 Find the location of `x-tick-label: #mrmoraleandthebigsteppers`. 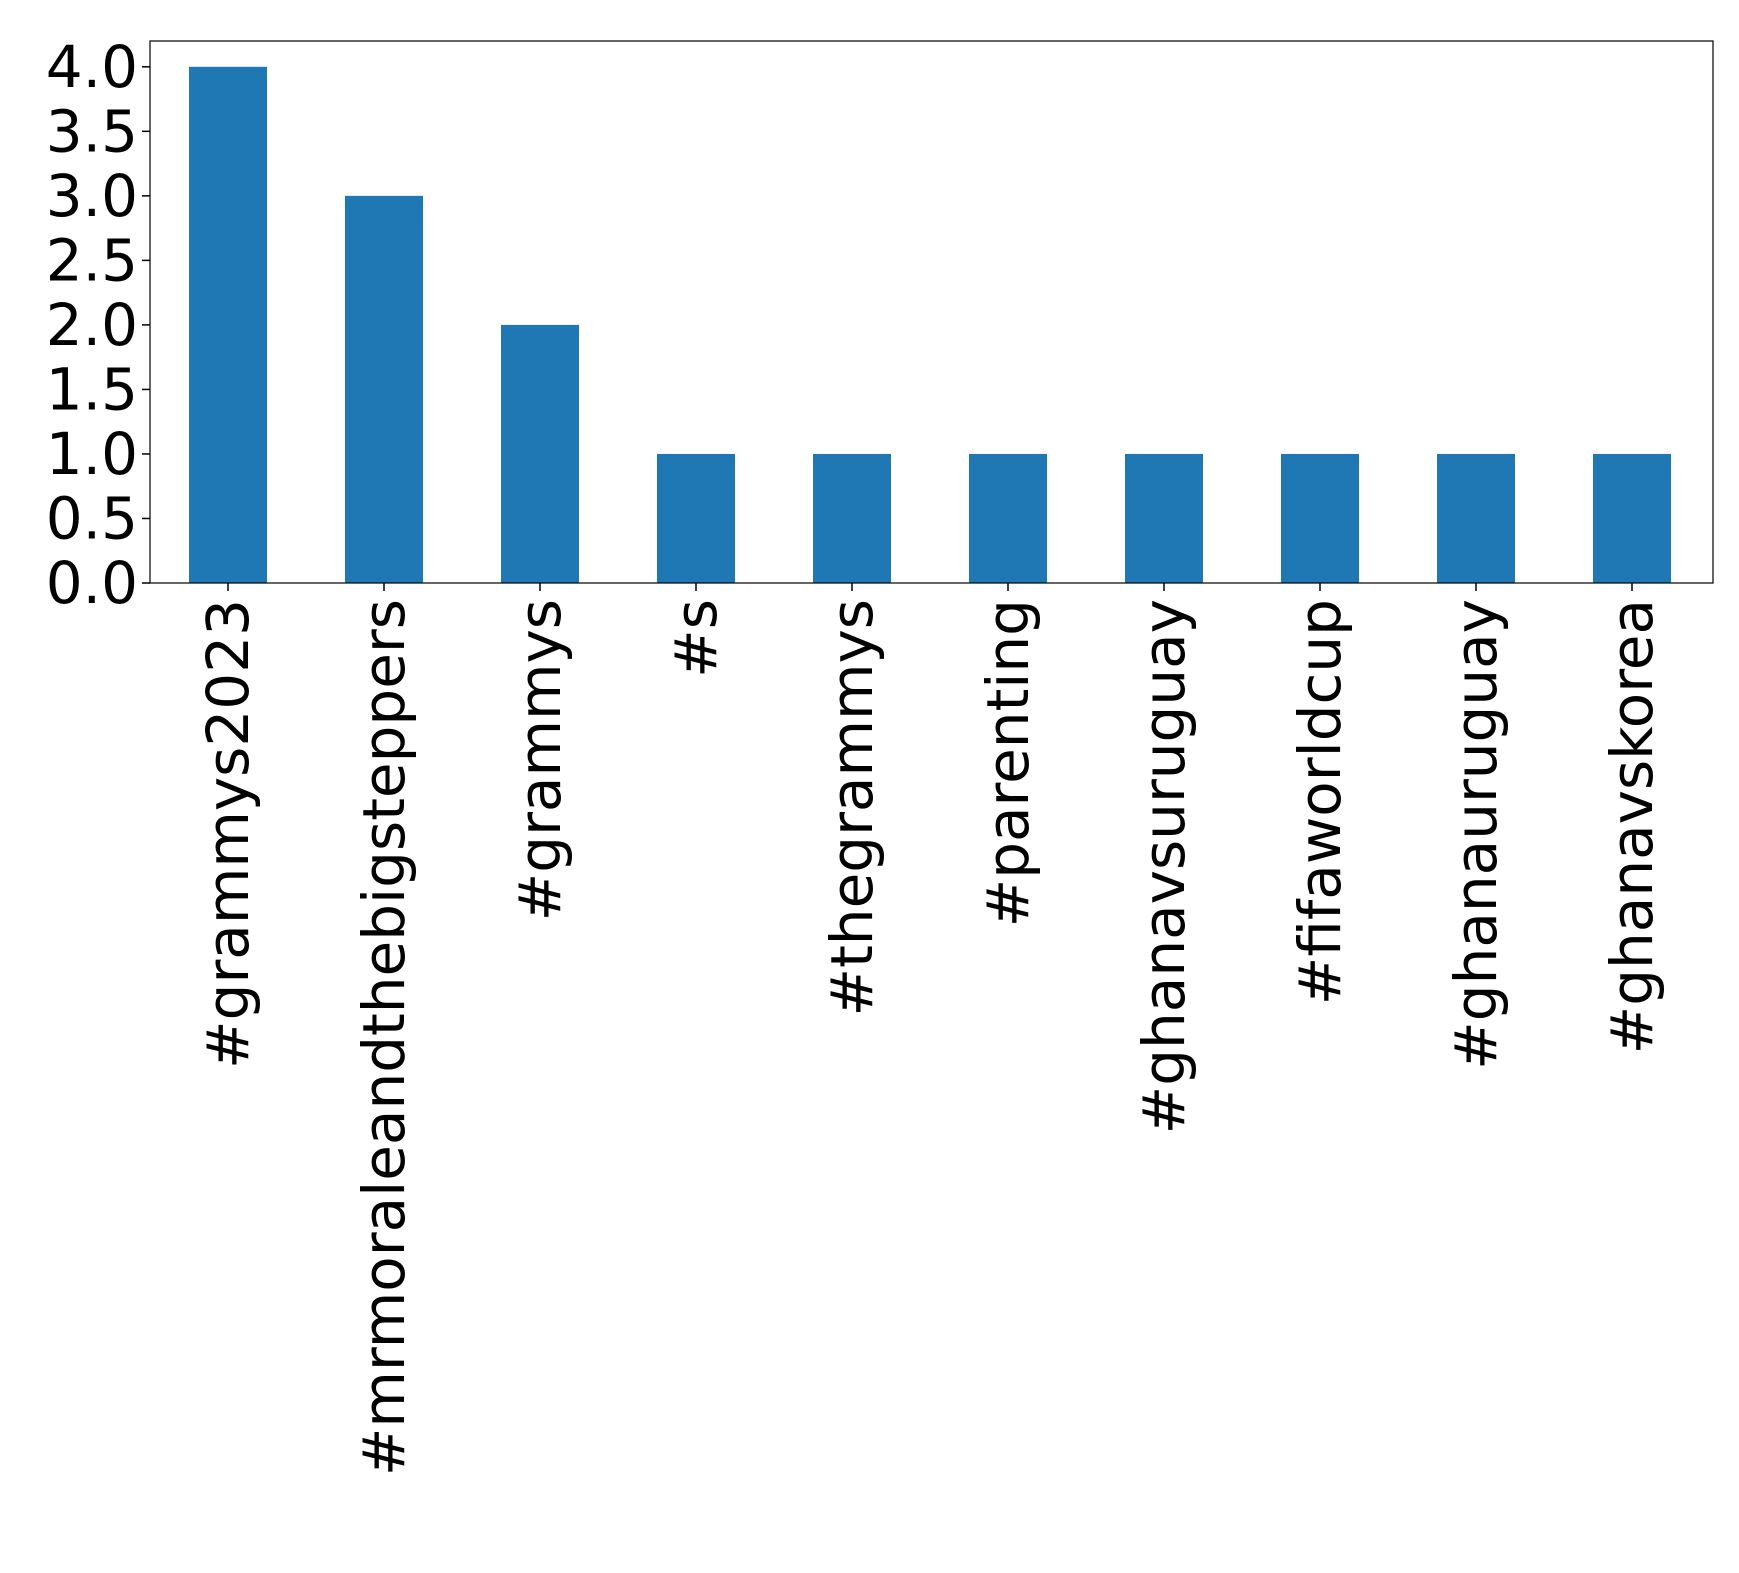

x-tick-label: #mrmoraleandthebigsteppers is located at coordinates (384, 1037).